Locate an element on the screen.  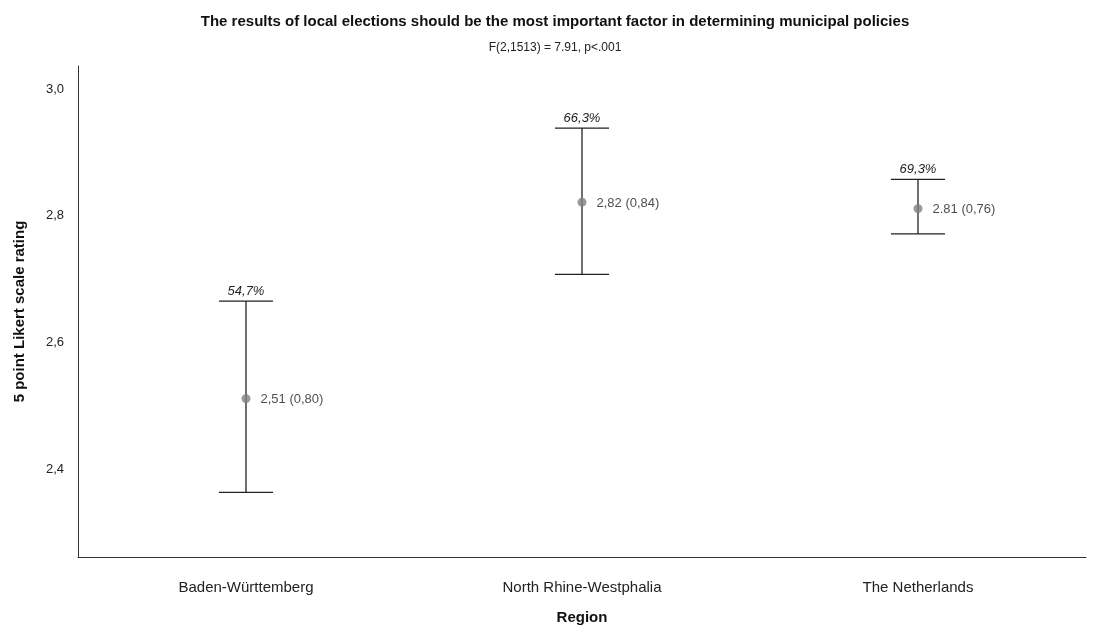
y-tick-label: 3,0 is located at coordinates (54, 88).